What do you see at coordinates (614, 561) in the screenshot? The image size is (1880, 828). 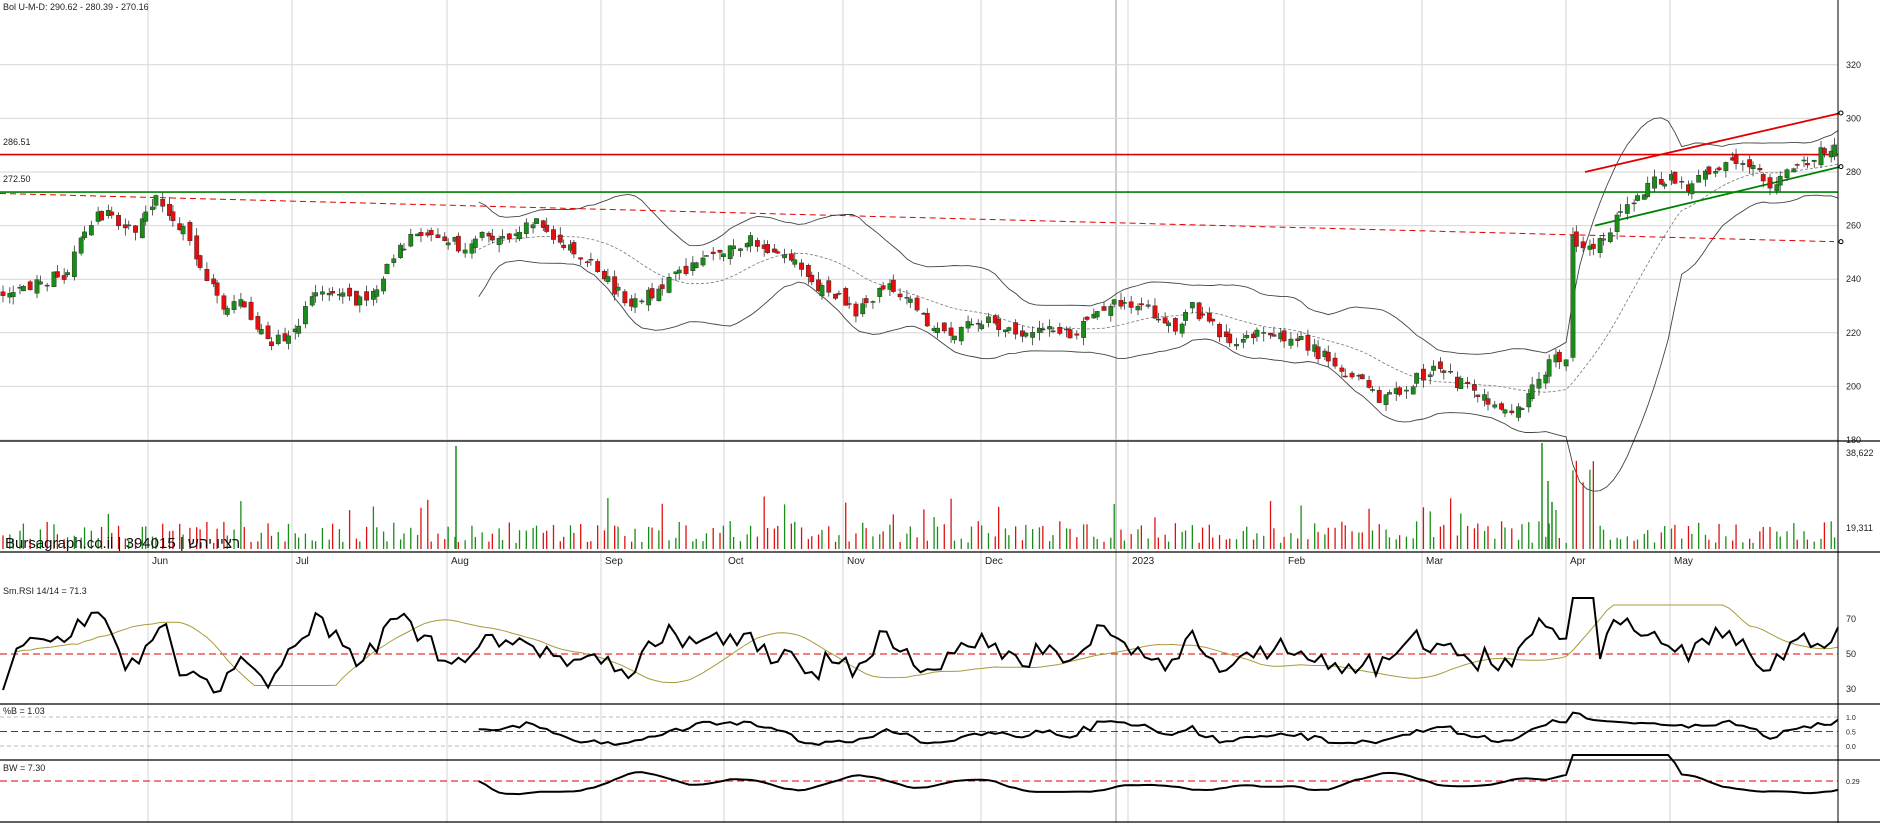 I see `month-label: Sep` at bounding box center [614, 561].